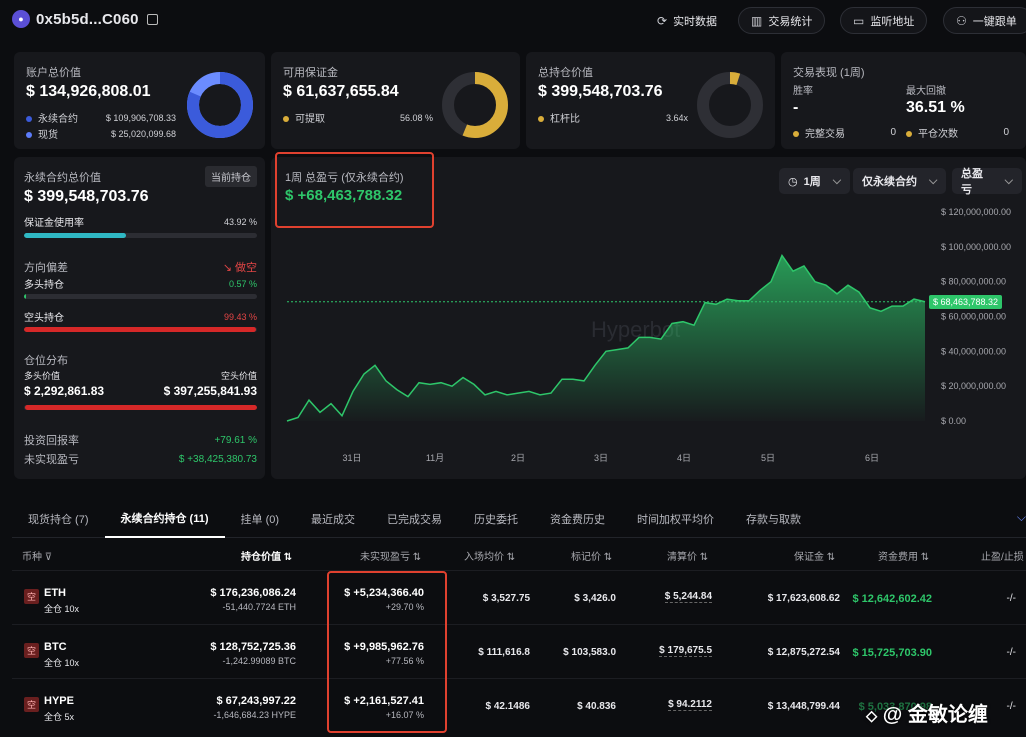 The image size is (1026, 737). What do you see at coordinates (415, 519) in the screenshot?
I see `tab-completed-trades: 已完成交易` at bounding box center [415, 519].